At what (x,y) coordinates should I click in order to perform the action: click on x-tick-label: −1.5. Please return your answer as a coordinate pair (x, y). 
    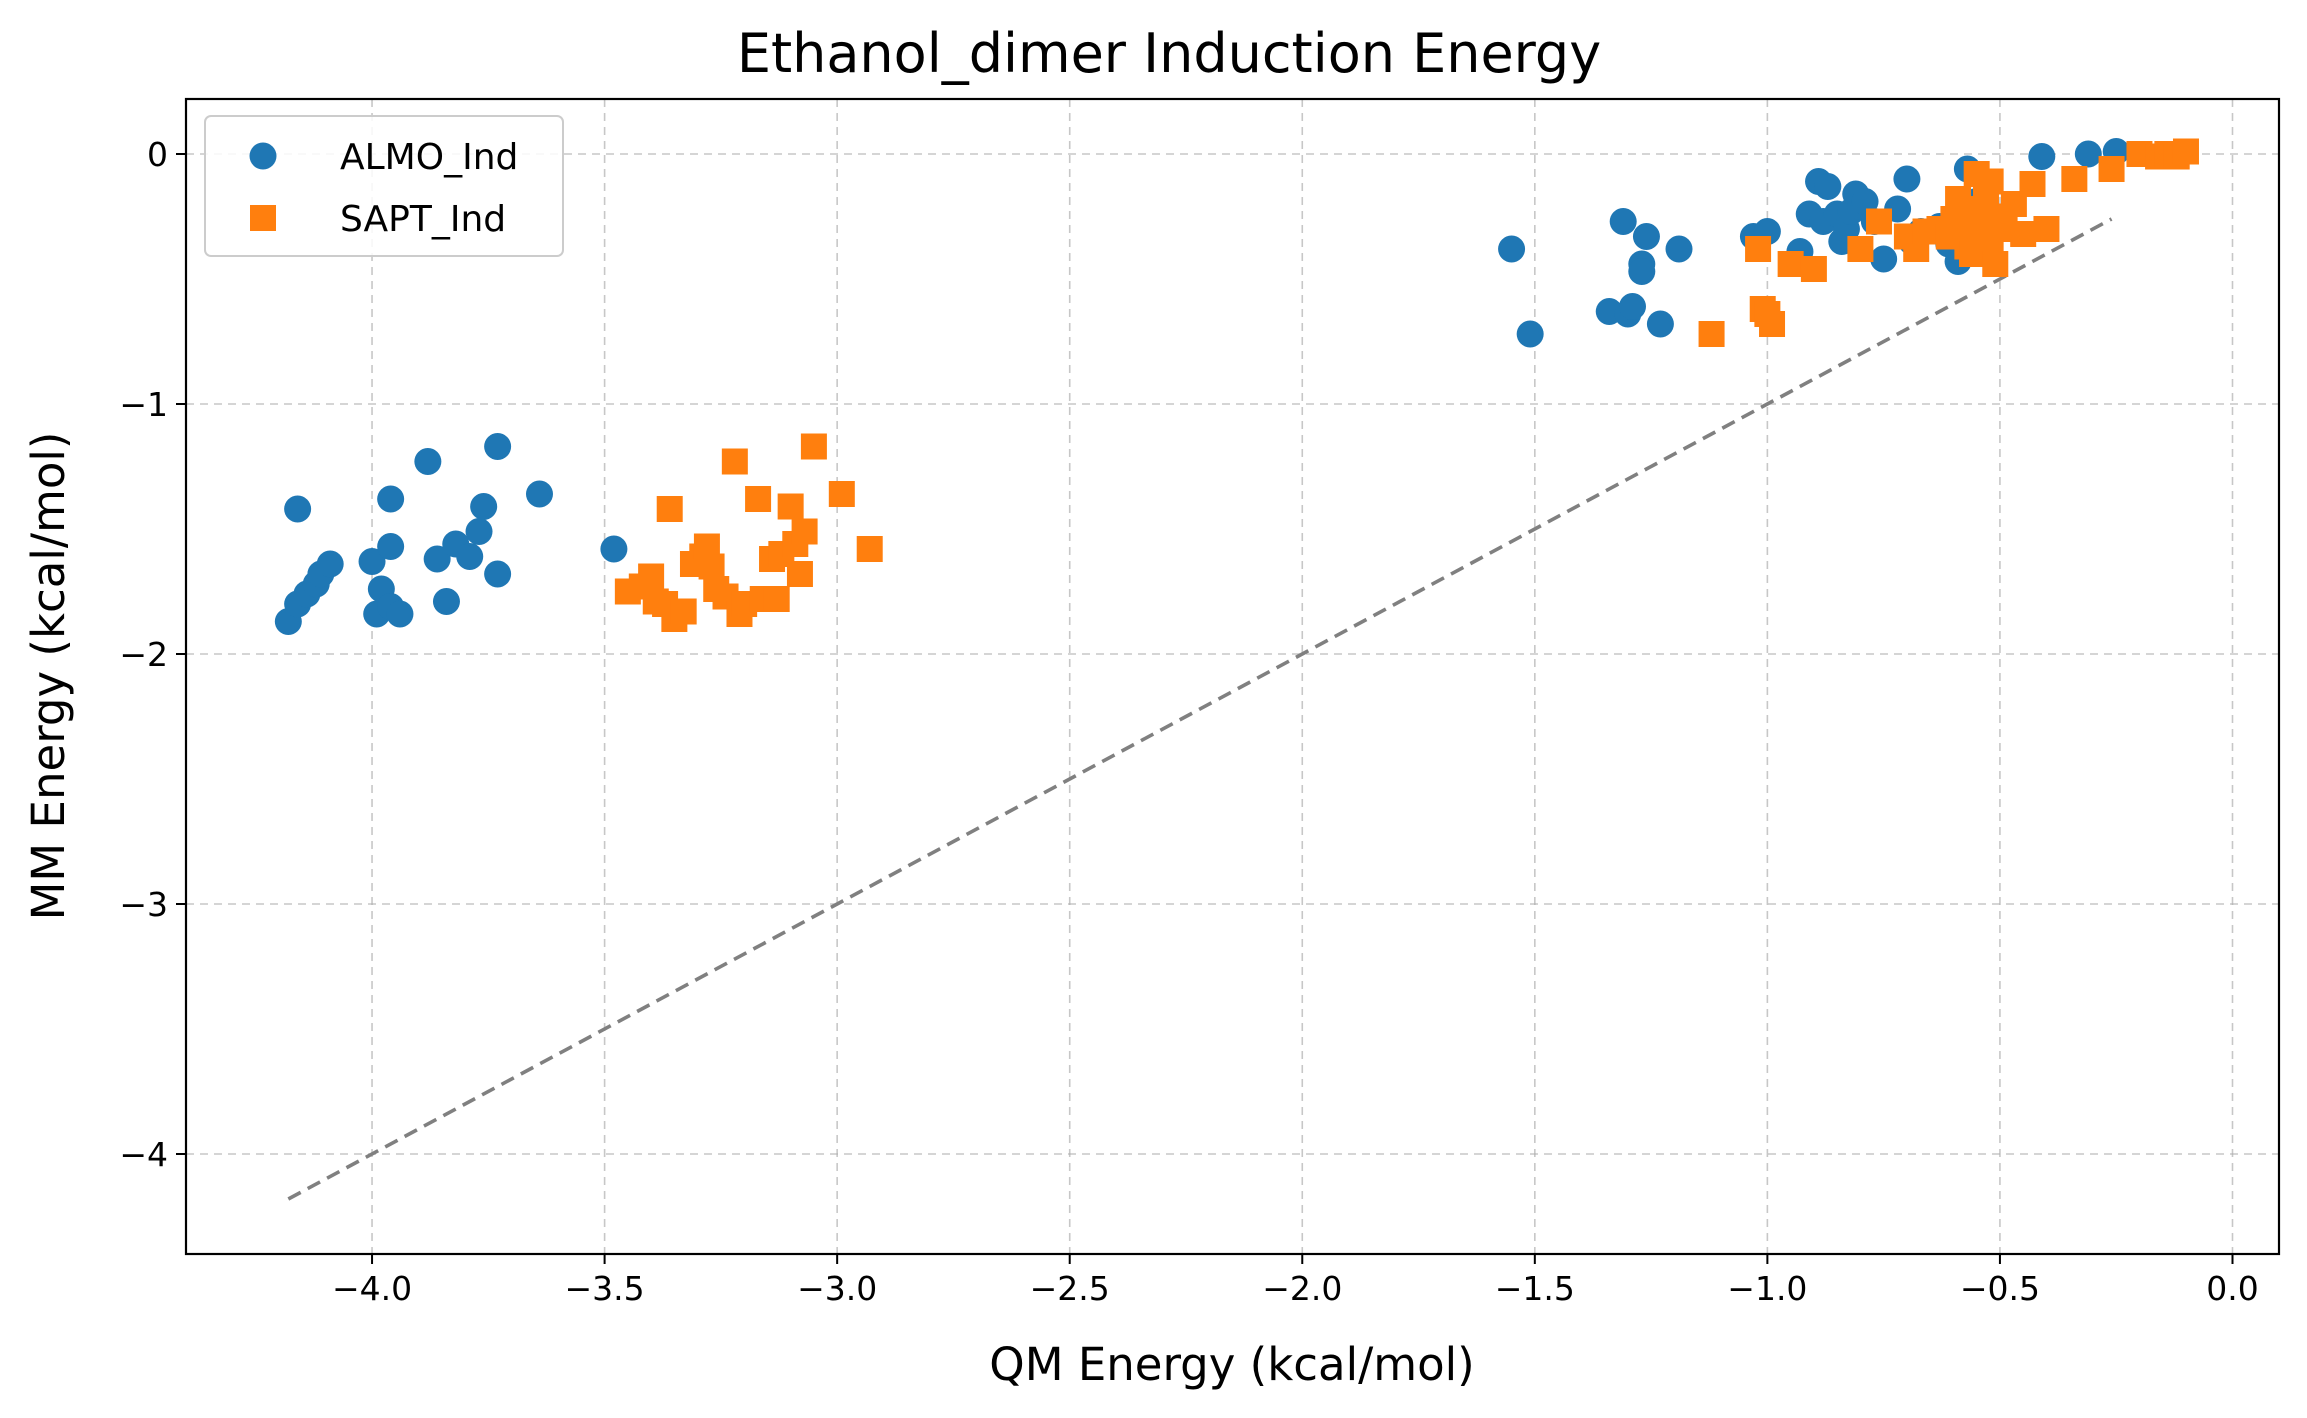
    Looking at the image, I should click on (1535, 1288).